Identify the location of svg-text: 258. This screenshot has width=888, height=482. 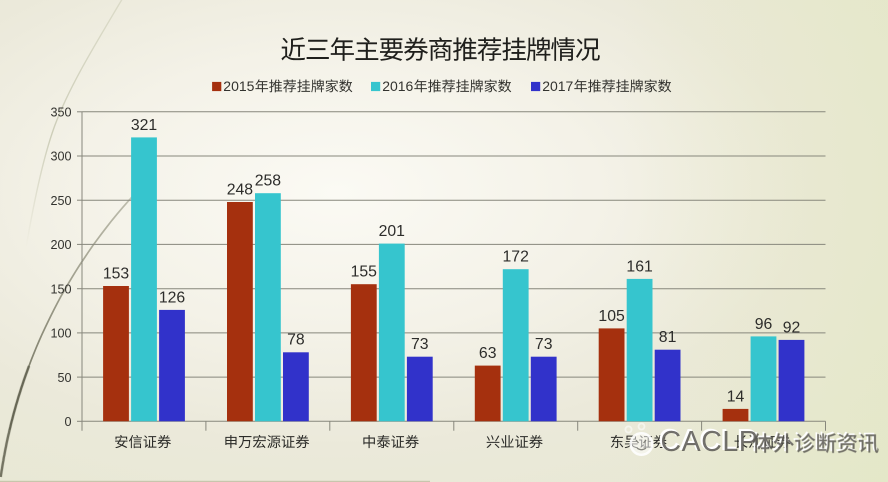
(268, 181).